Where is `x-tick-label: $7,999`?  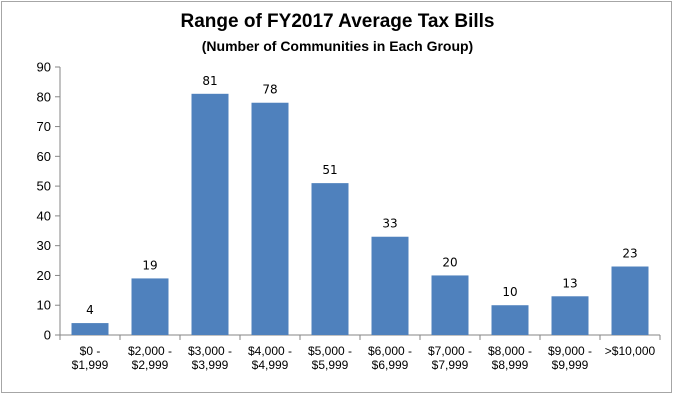 x-tick-label: $7,999 is located at coordinates (450, 365).